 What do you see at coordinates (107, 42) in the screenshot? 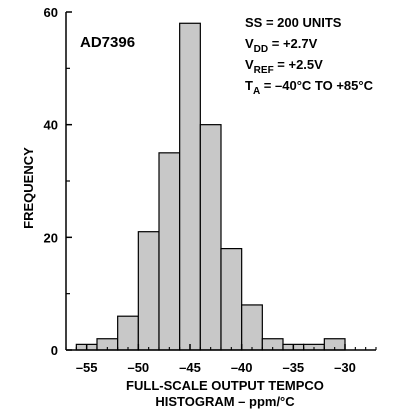
I see `part-number-label: AD7396` at bounding box center [107, 42].